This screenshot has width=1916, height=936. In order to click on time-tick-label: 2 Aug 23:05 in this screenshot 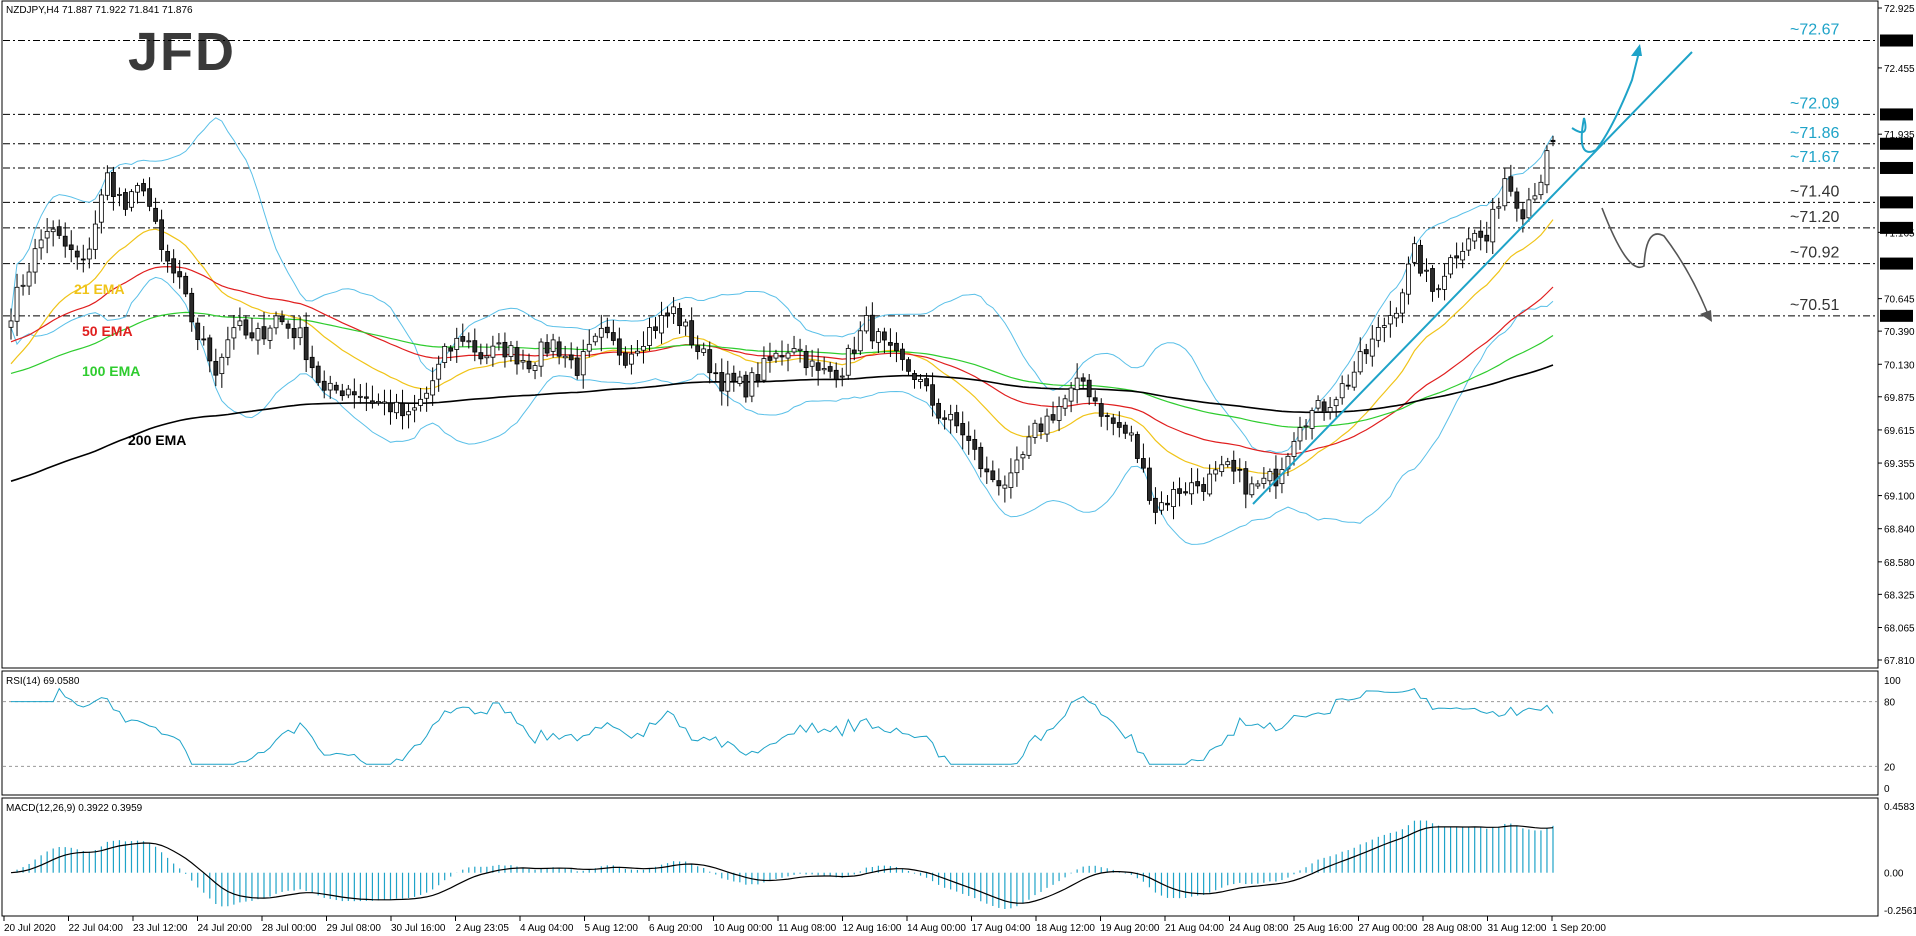, I will do `click(483, 928)`.